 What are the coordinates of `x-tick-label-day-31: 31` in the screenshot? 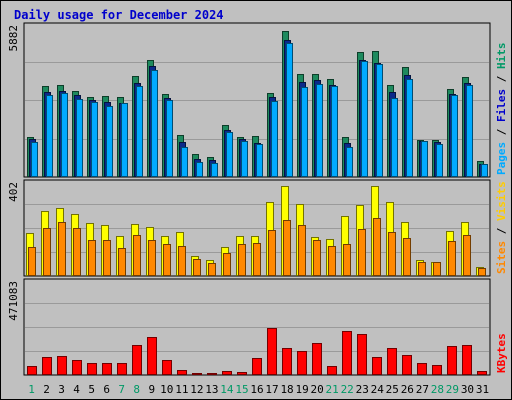 It's located at (482, 389).